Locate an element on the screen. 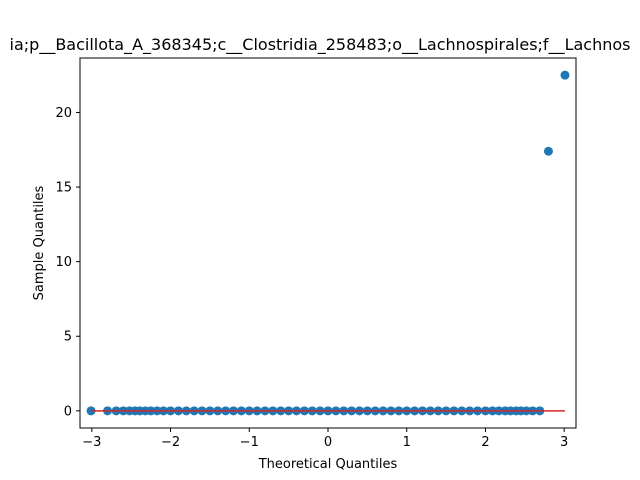 The width and height of the screenshot is (640, 480). y-tick-label: 5 is located at coordinates (68, 337).